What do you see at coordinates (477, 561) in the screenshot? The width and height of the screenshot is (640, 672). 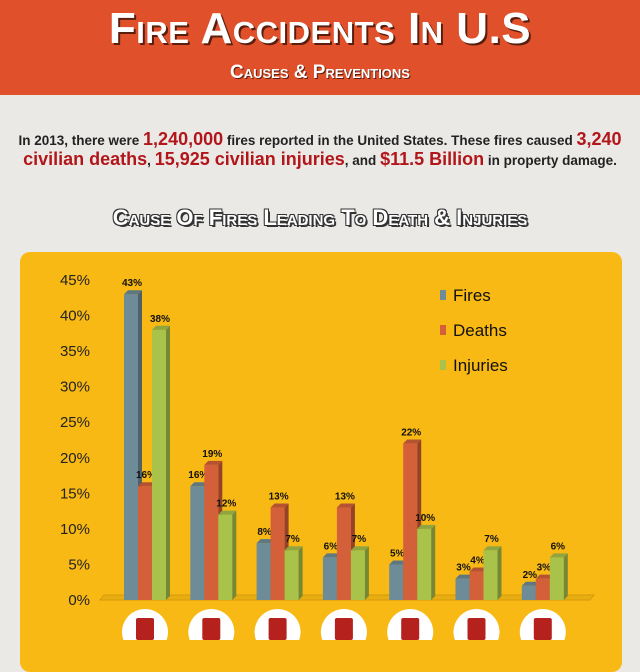 I see `data-label: 4%` at bounding box center [477, 561].